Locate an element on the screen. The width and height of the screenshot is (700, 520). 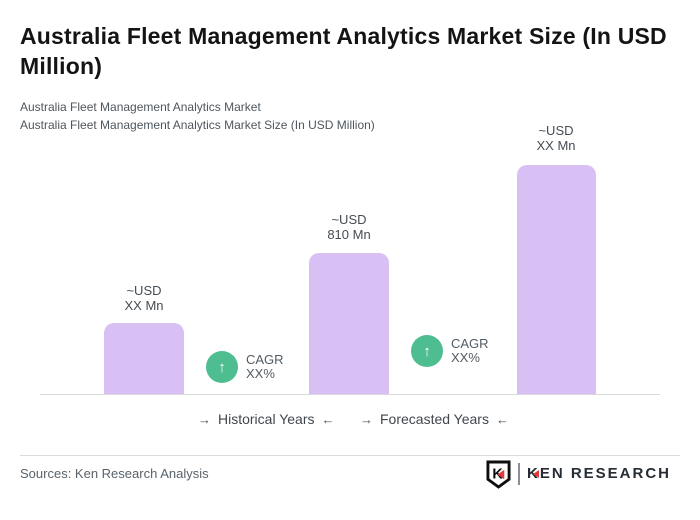
footer-divider is located at coordinates (350, 455).